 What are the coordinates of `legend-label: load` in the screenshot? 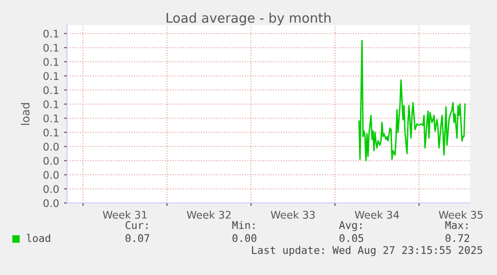 It's located at (38, 238).